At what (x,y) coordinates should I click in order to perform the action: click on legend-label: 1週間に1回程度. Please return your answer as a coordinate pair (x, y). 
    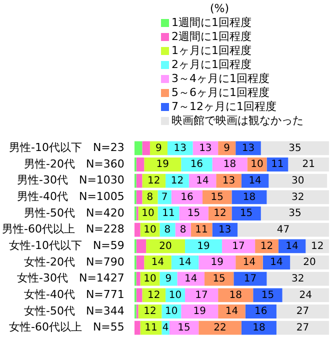
    Looking at the image, I should click on (212, 23).